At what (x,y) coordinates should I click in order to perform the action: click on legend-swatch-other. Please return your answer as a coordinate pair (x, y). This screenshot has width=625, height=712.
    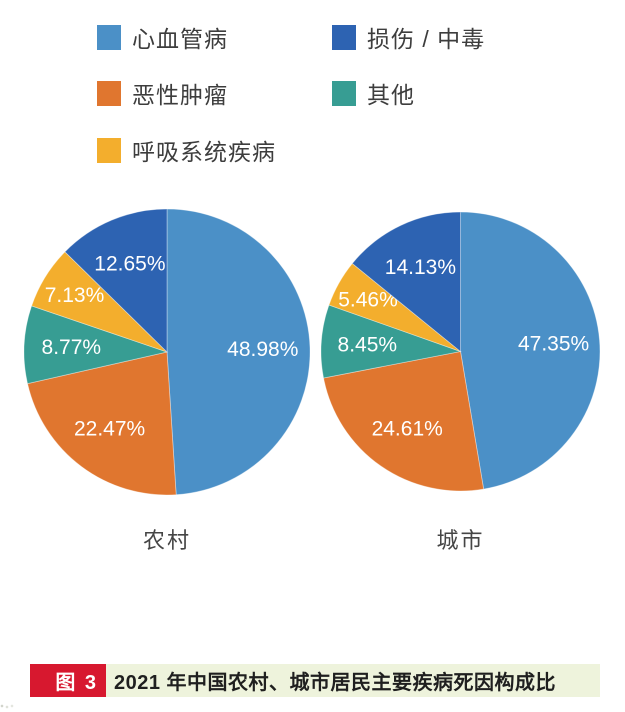
    Looking at the image, I should click on (344, 93).